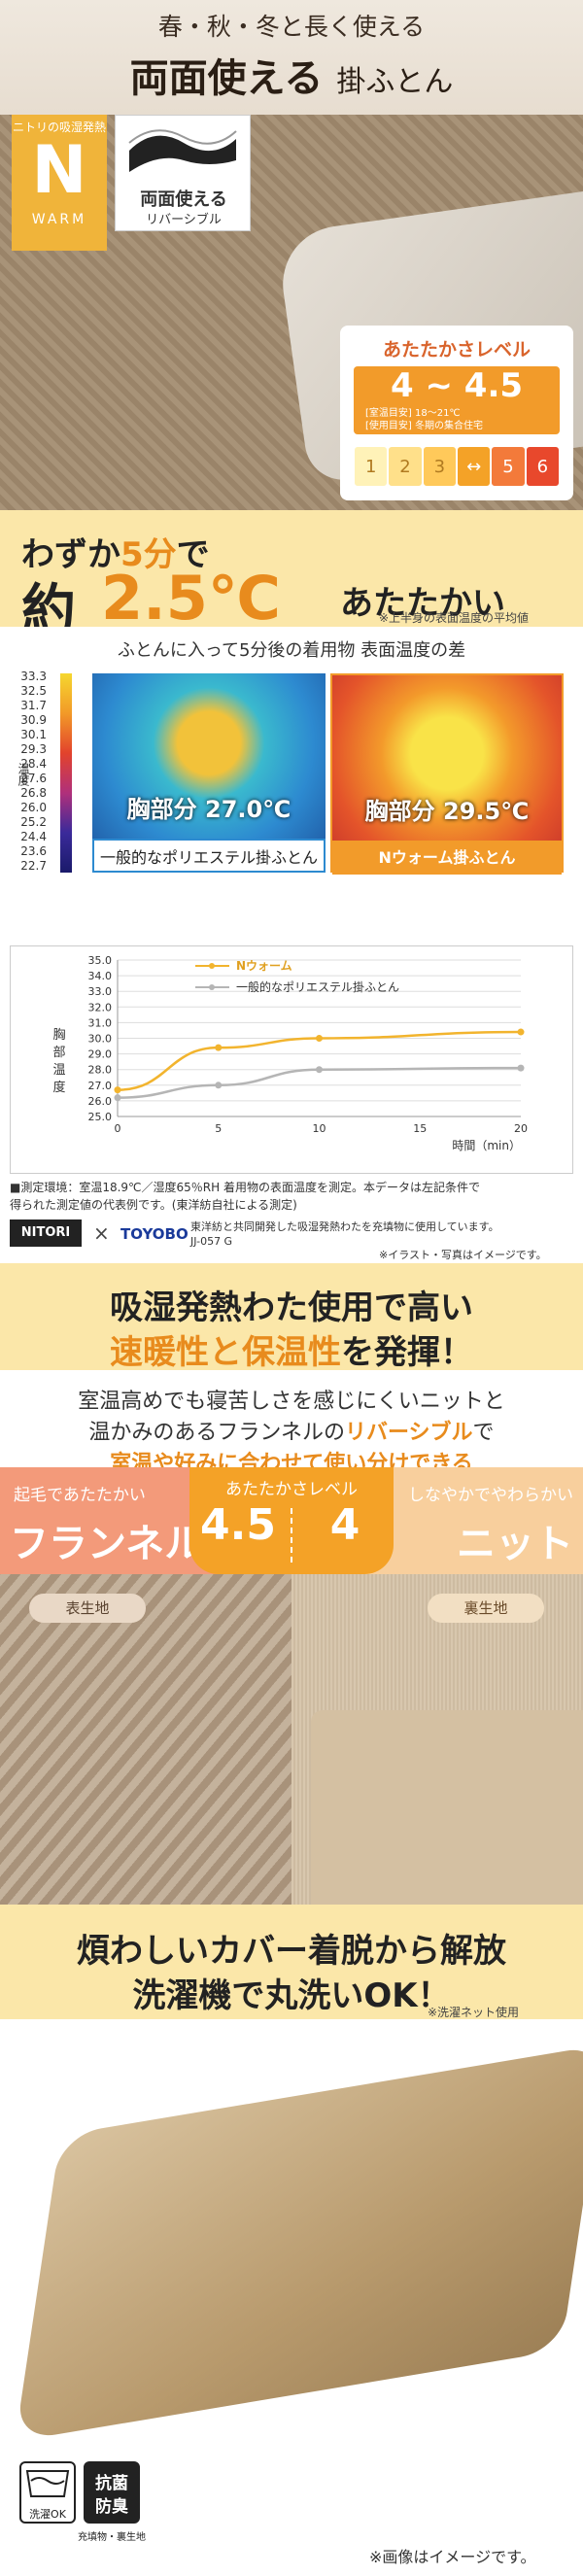 The image size is (583, 2576). I want to click on headline-temp-note: ※上半身の表面温度の平均値, so click(454, 618).